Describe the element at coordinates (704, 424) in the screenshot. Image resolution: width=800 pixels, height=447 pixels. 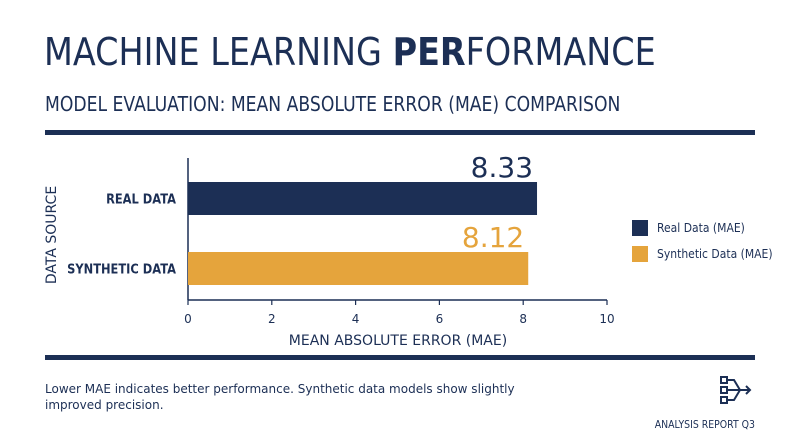
I see `report-label: ANALYSIS REPORT Q3` at that location.